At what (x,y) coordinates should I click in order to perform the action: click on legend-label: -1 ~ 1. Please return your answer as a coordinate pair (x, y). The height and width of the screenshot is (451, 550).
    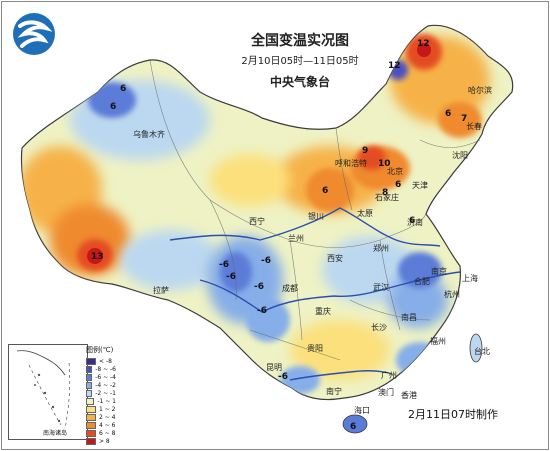
    Looking at the image, I should click on (106, 401).